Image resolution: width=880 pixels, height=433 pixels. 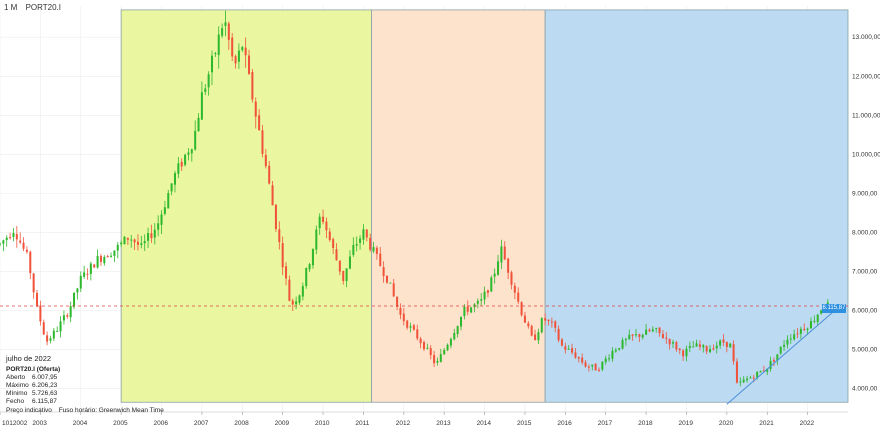 What do you see at coordinates (282, 423) in the screenshot?
I see `x-tick-label: 2009` at bounding box center [282, 423].